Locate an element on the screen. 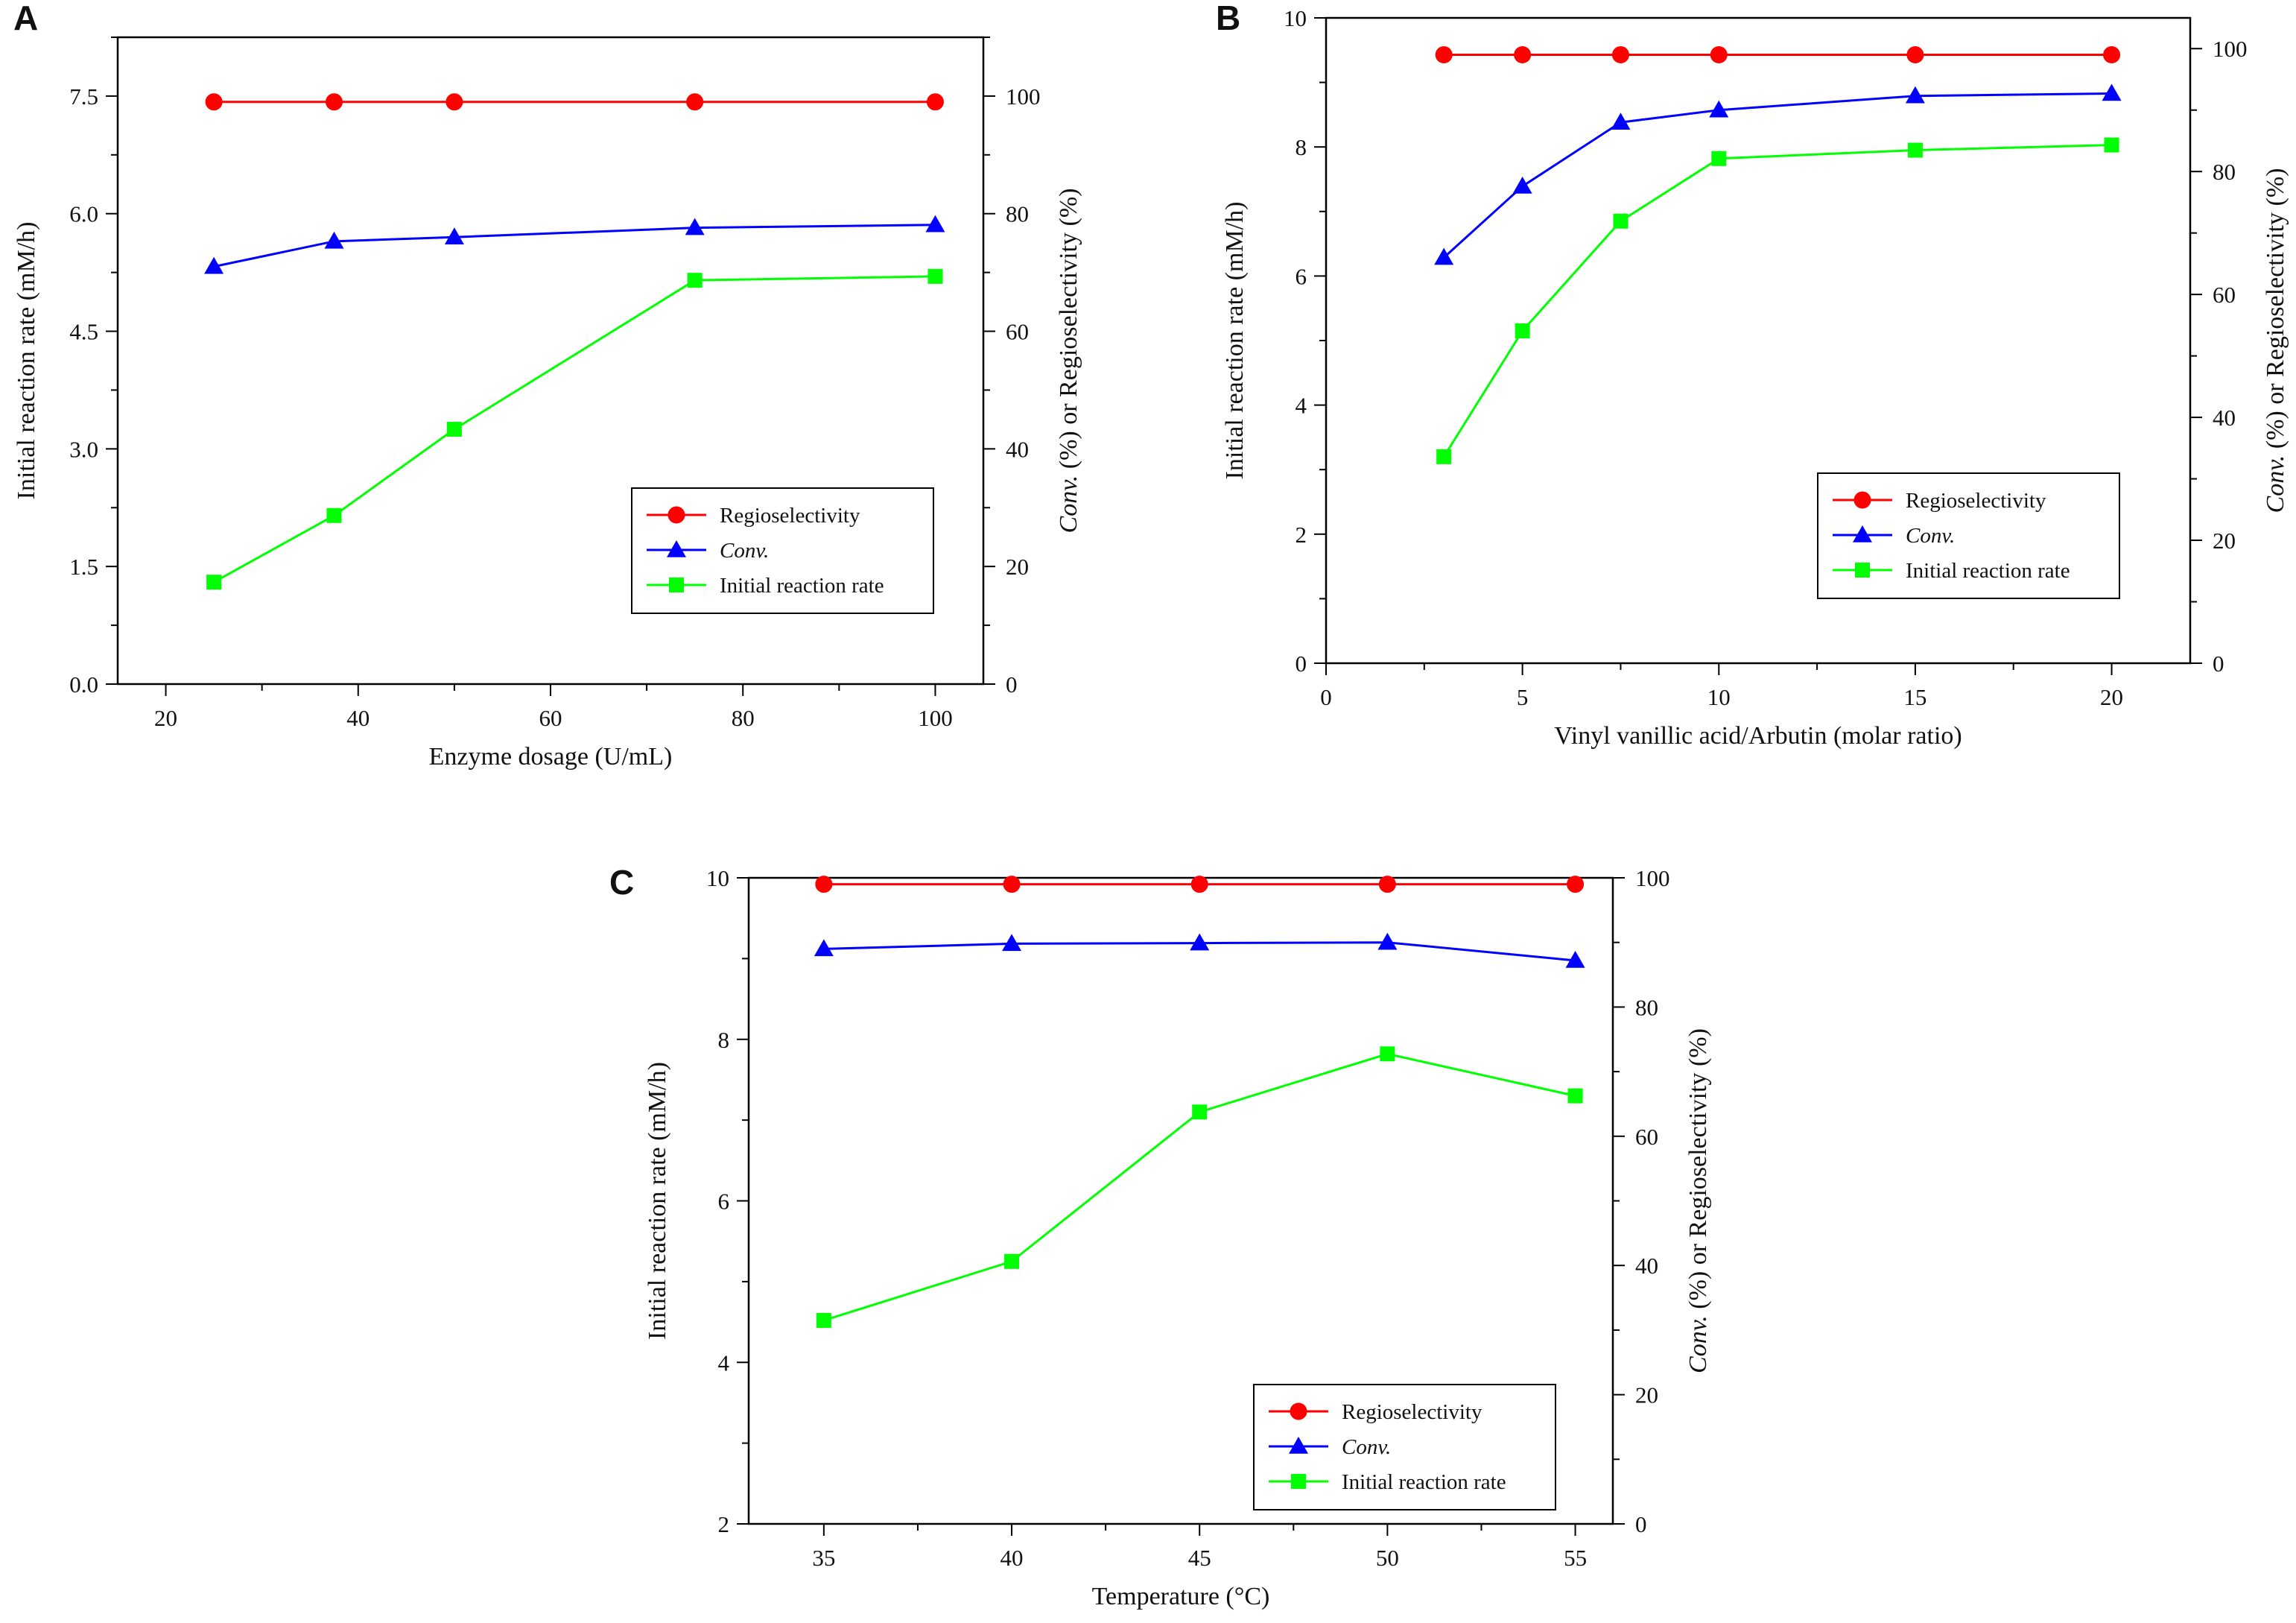 The width and height of the screenshot is (2296, 1623). x-tick-label: 35 is located at coordinates (823, 1558).